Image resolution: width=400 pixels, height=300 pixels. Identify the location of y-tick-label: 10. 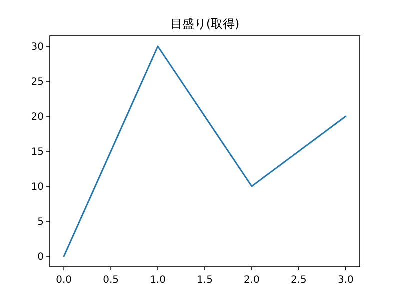
(37, 187).